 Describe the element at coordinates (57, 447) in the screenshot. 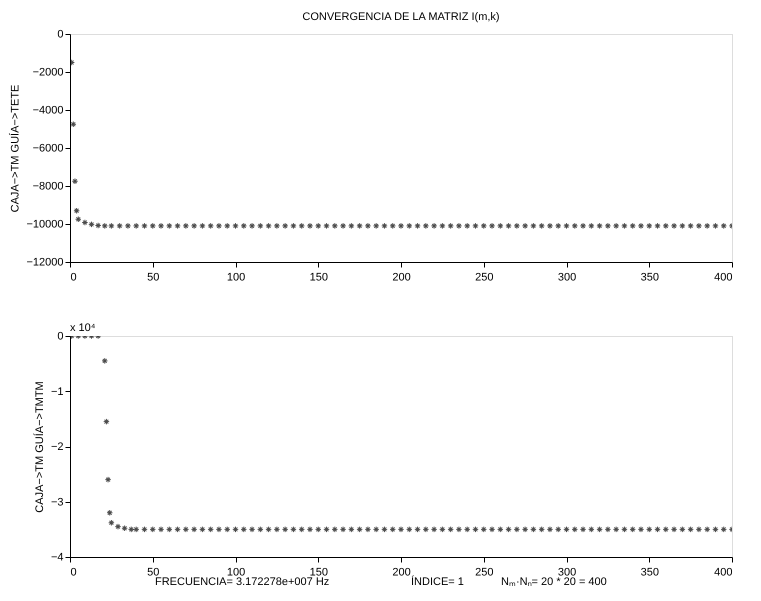

I see `y-tick-label: −2` at that location.